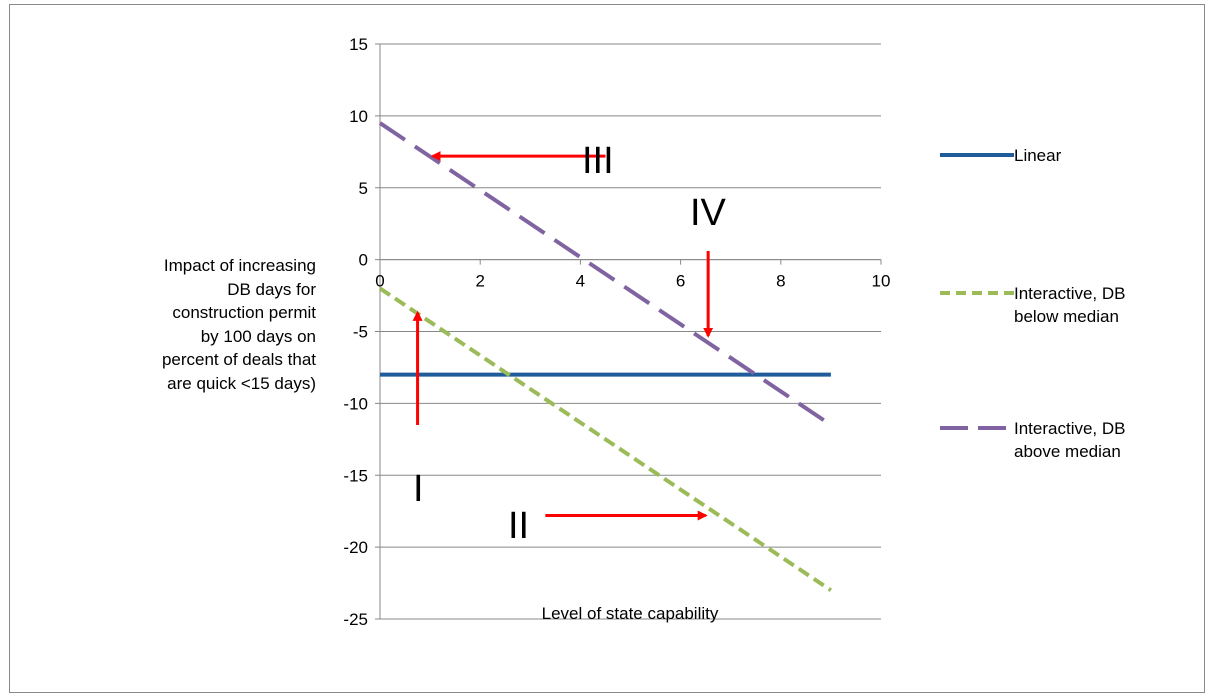 The height and width of the screenshot is (695, 1208). Describe the element at coordinates (238, 359) in the screenshot. I see `y-axis-label-line: percent of deals that` at that location.